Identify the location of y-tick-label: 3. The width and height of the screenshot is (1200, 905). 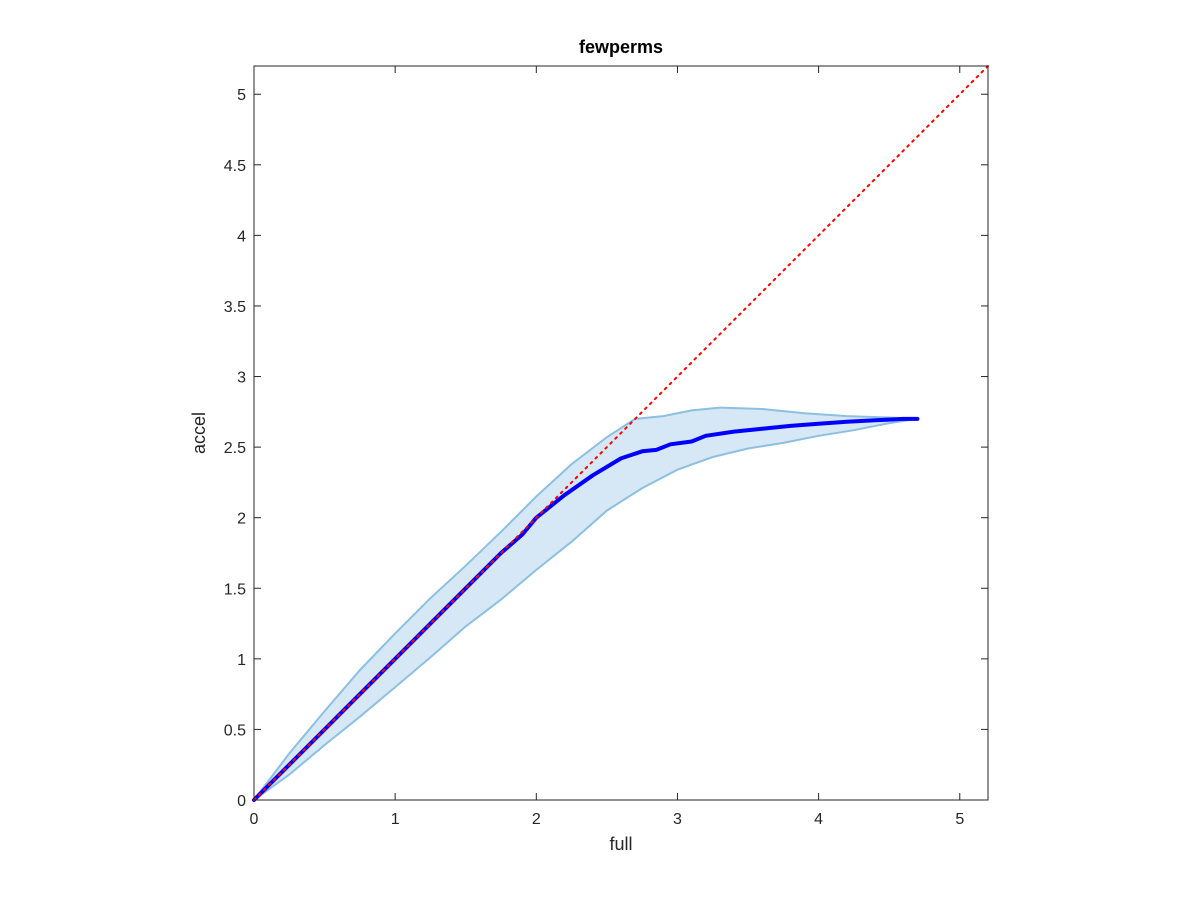
(241, 378).